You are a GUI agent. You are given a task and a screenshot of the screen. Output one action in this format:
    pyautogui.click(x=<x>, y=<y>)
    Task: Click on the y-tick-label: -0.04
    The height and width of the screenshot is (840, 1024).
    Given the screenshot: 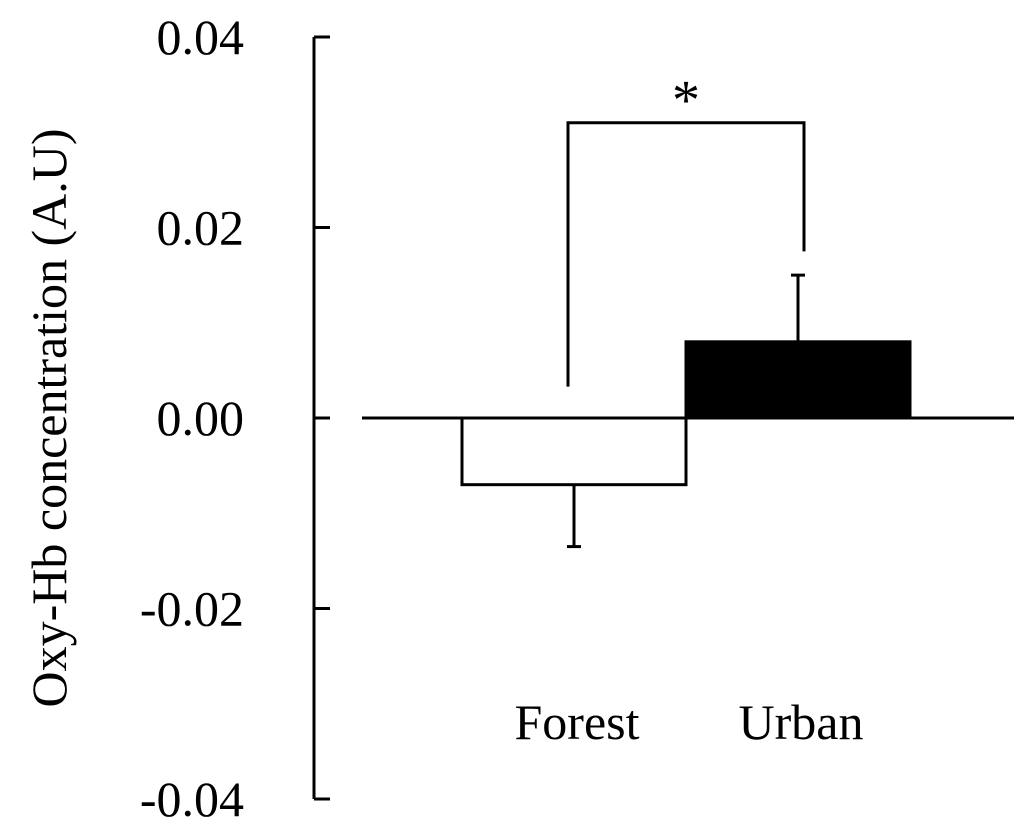 What is the action you would take?
    pyautogui.click(x=192, y=799)
    